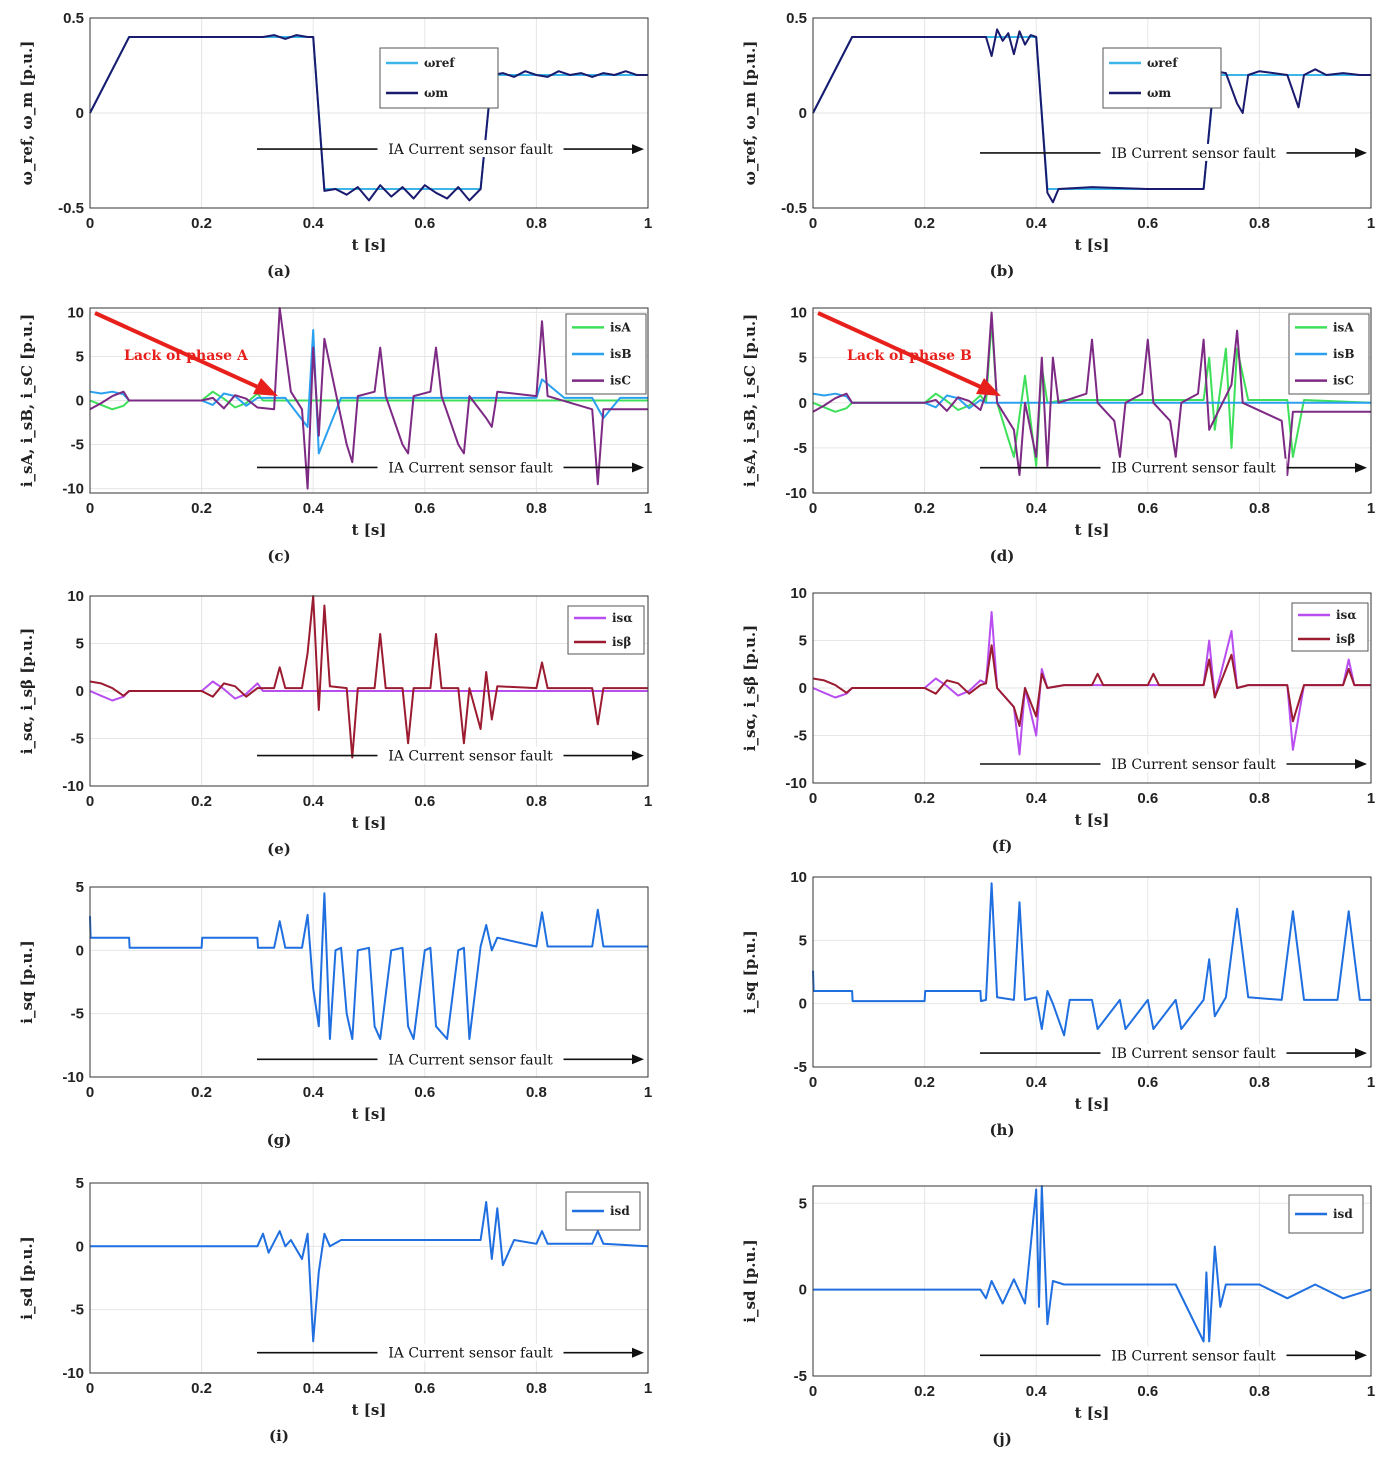 Image resolution: width=1393 pixels, height=1468 pixels. I want to click on y-axis-label: i_sq [p.u.], so click(27, 981).